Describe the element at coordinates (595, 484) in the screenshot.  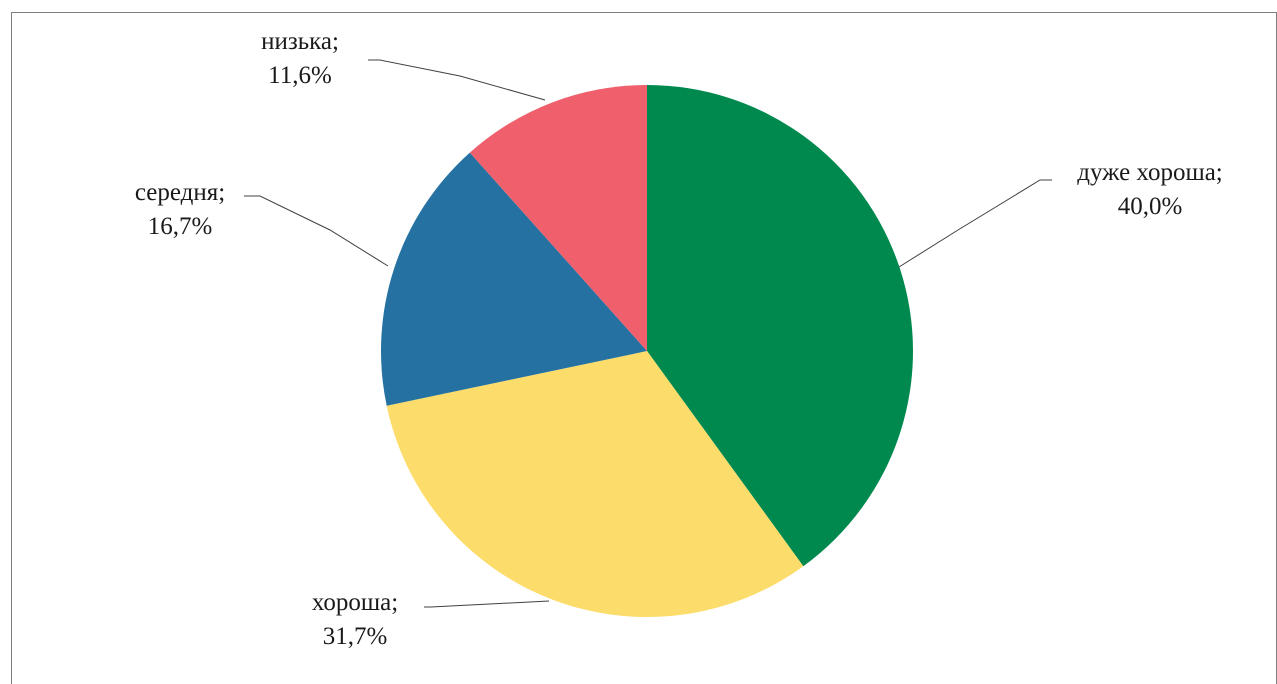
I see `pie-slice-хороша` at that location.